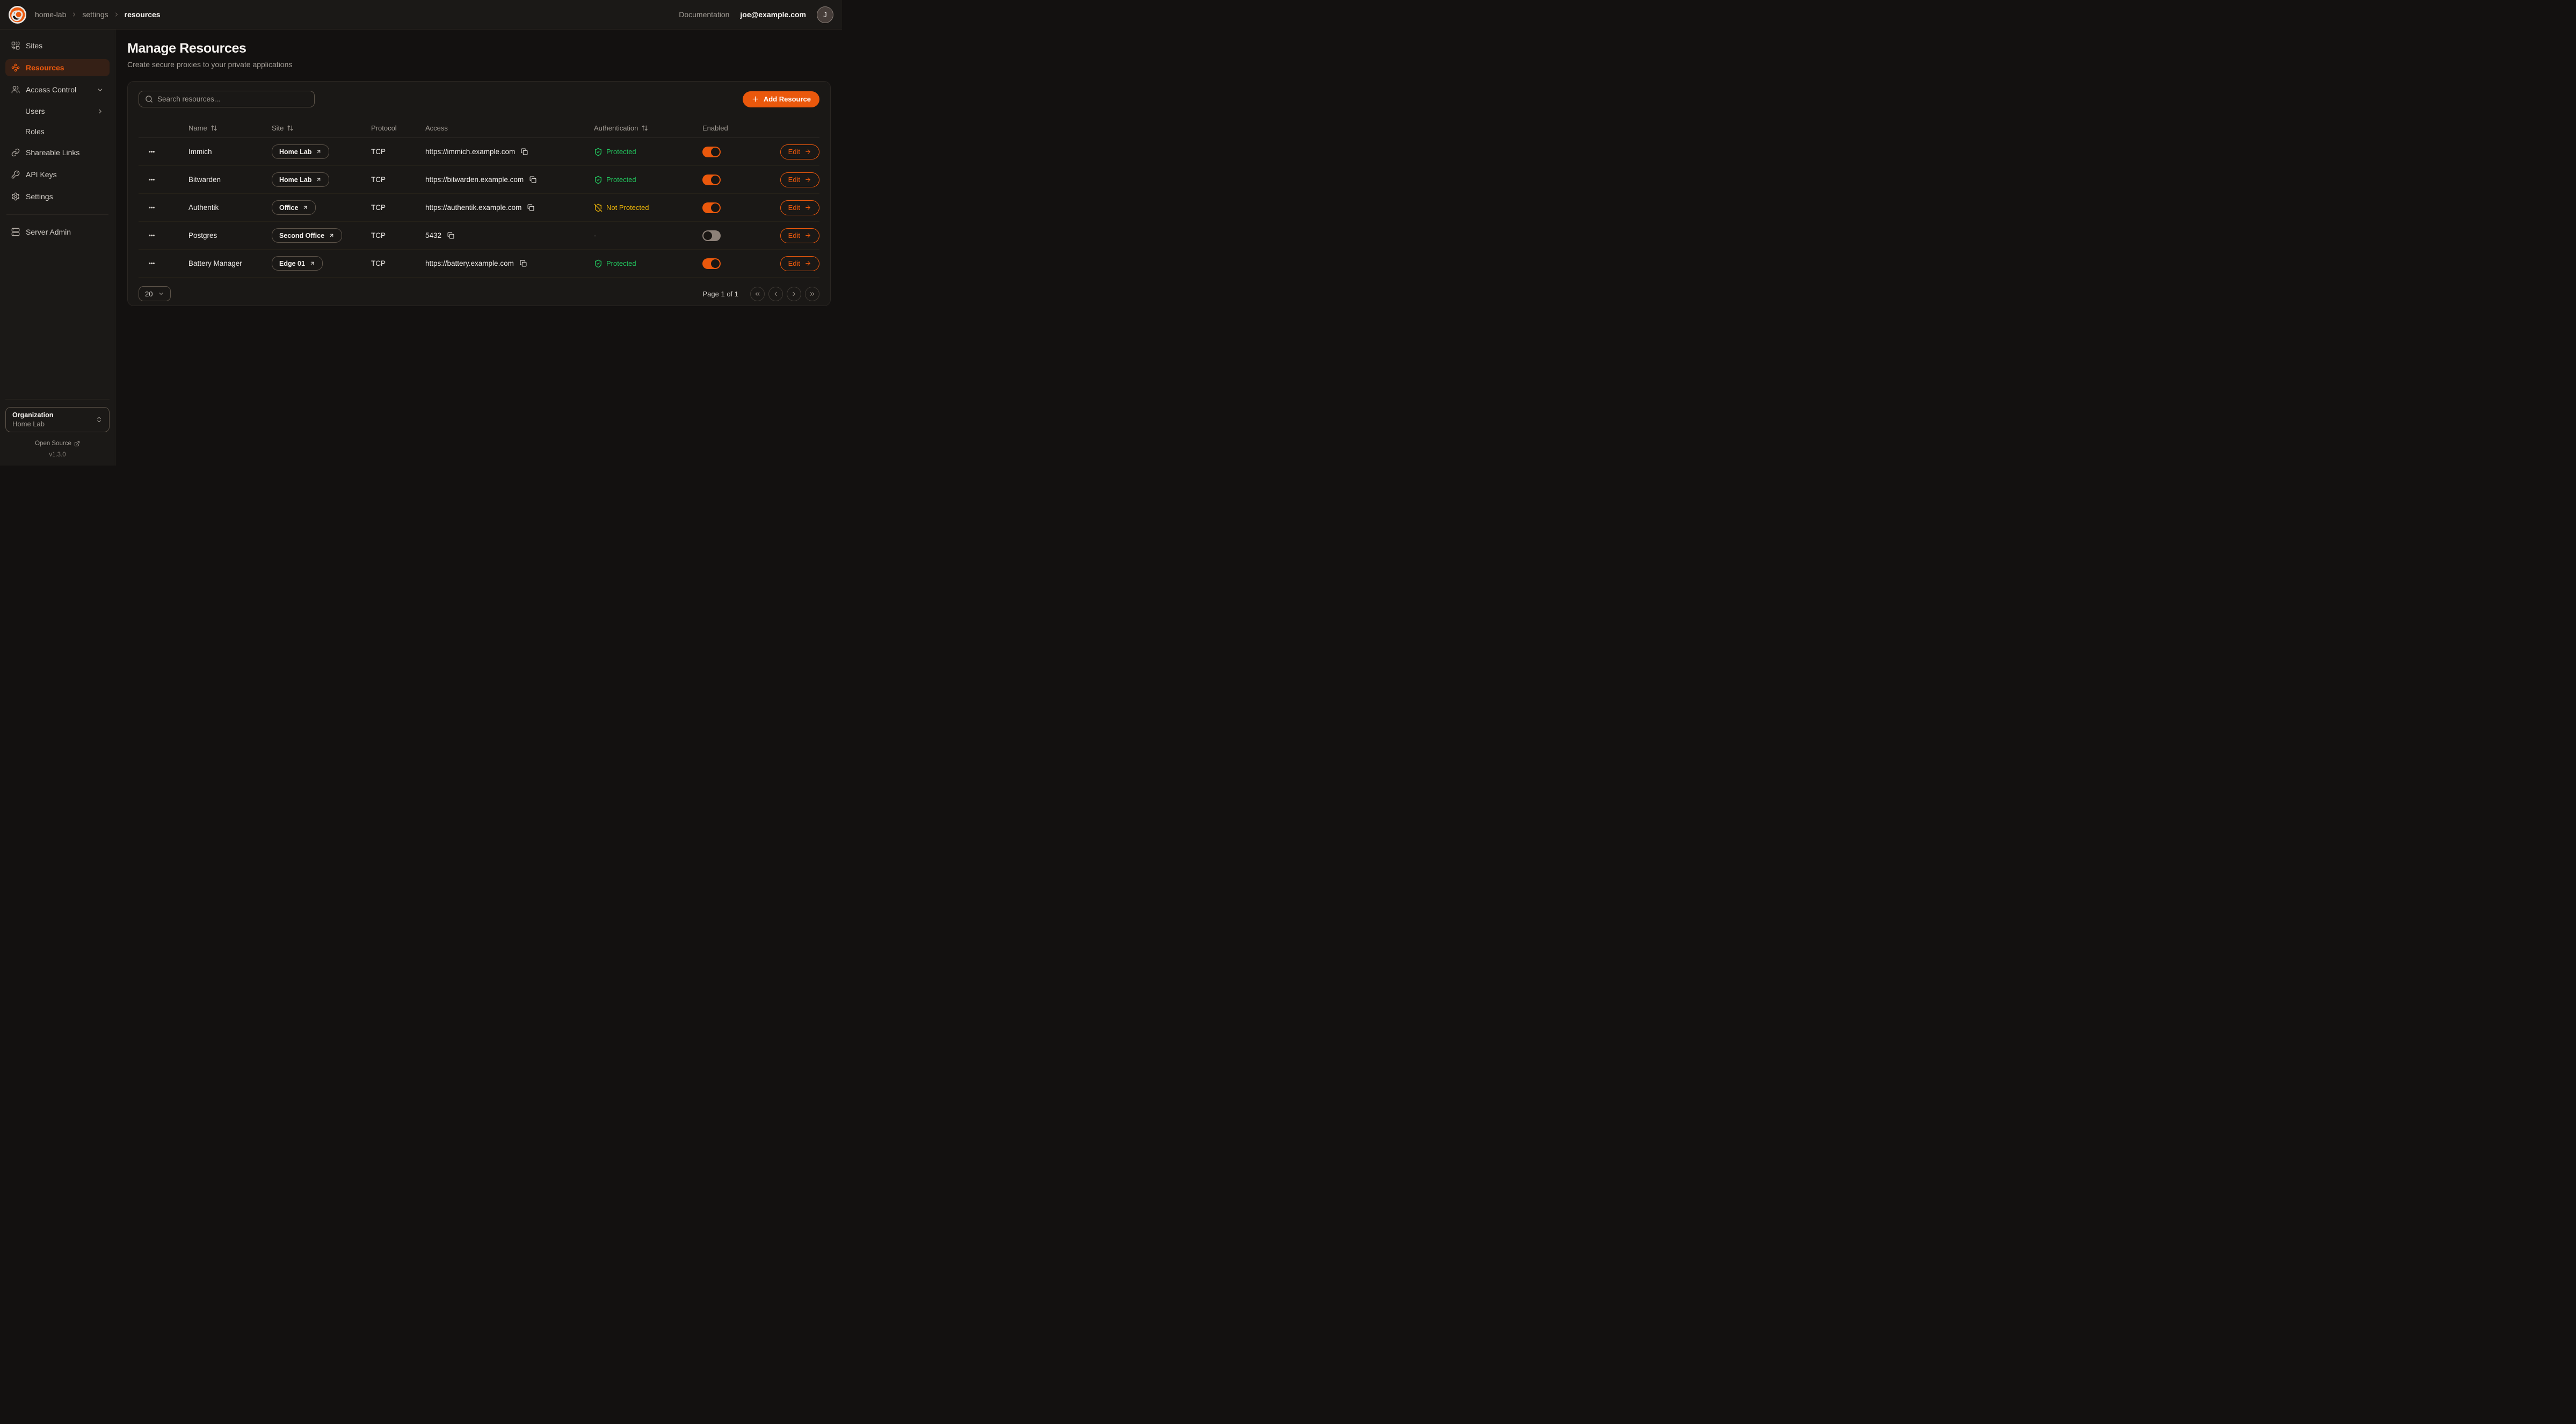 This screenshot has height=1424, width=2576. What do you see at coordinates (775, 293) in the screenshot?
I see `previous-page-button` at bounding box center [775, 293].